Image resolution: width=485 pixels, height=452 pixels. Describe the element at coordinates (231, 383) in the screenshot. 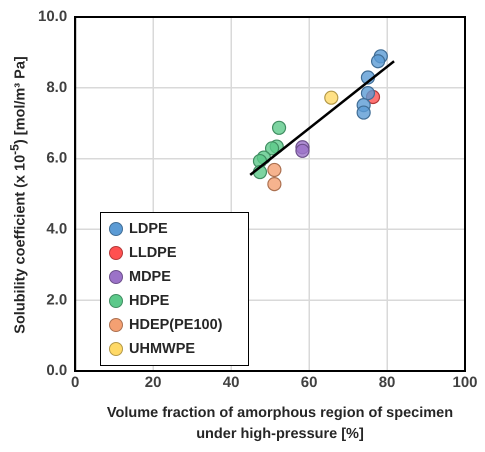

I see `x-tick-label: 40` at that location.